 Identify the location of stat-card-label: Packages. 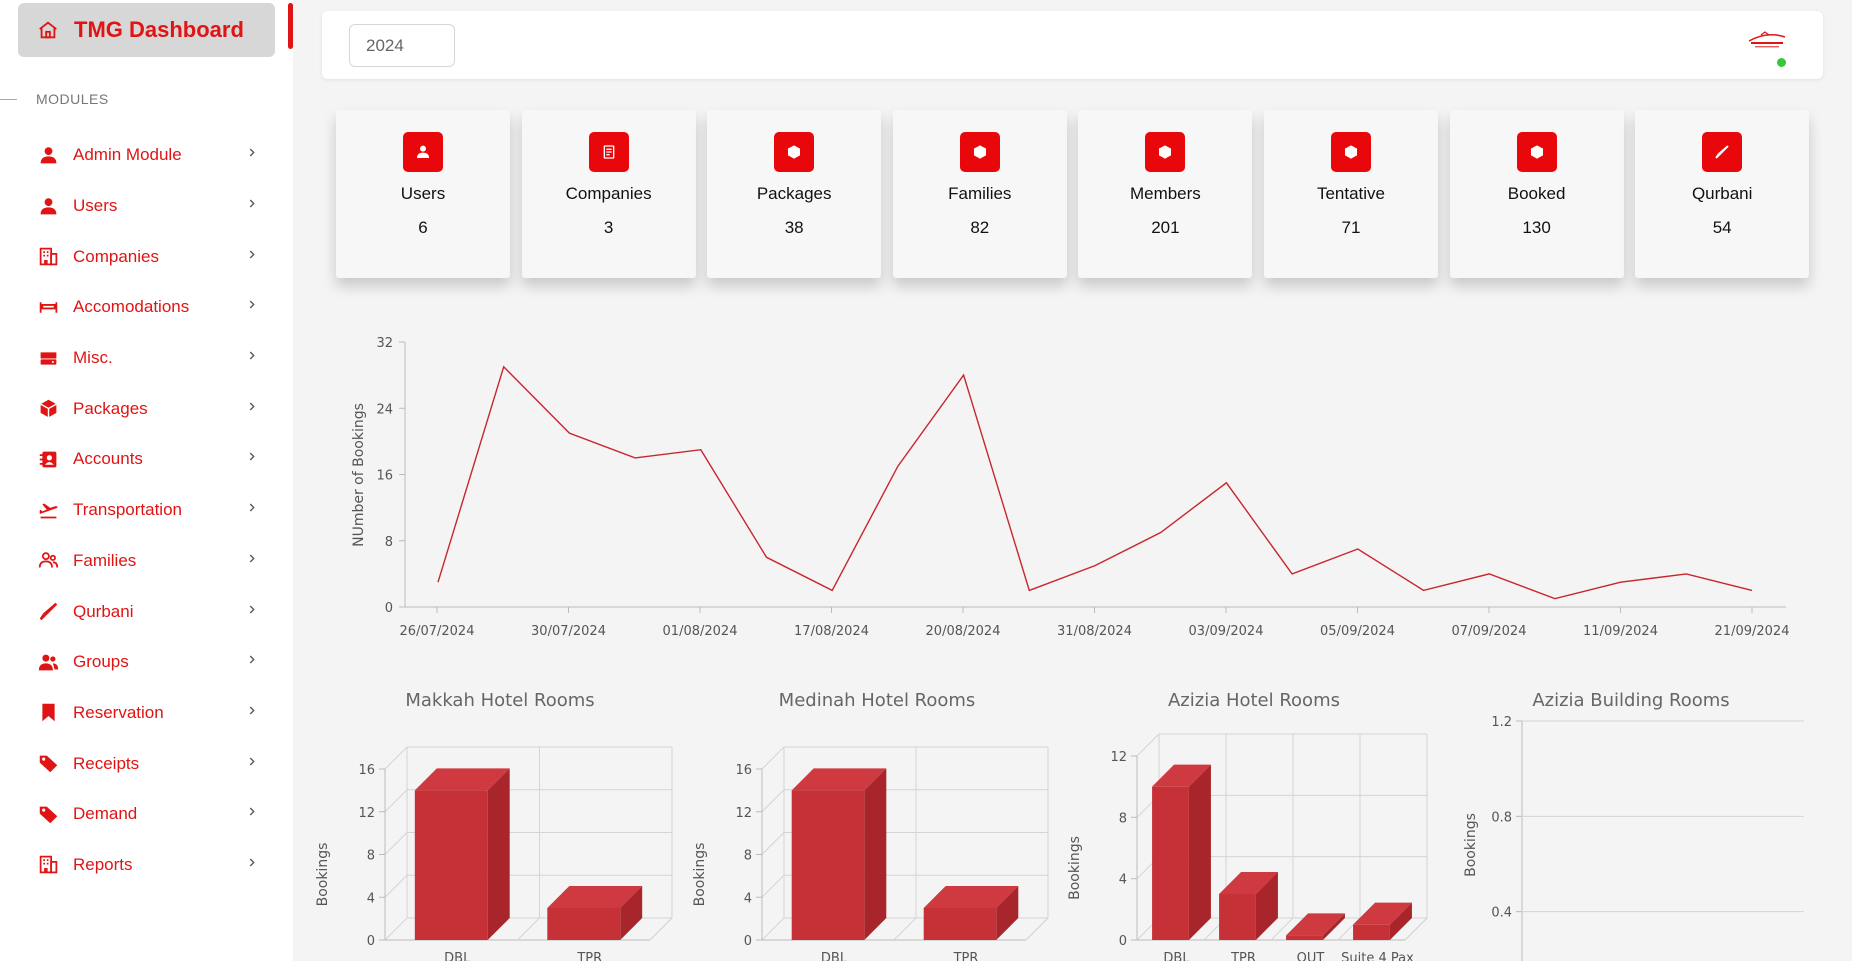
(794, 193).